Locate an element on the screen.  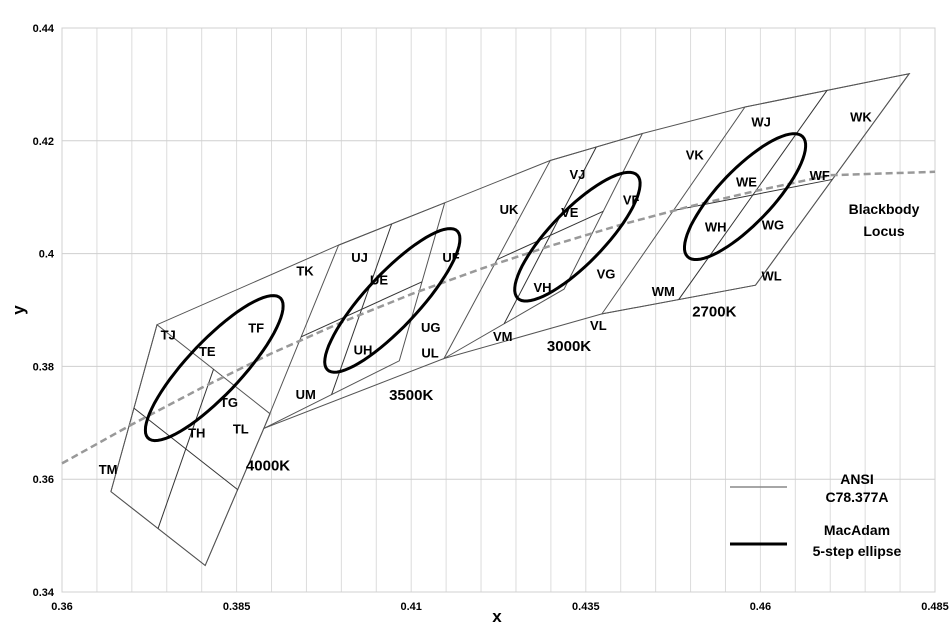
y-tick-label: 0.38 is located at coordinates (43, 367).